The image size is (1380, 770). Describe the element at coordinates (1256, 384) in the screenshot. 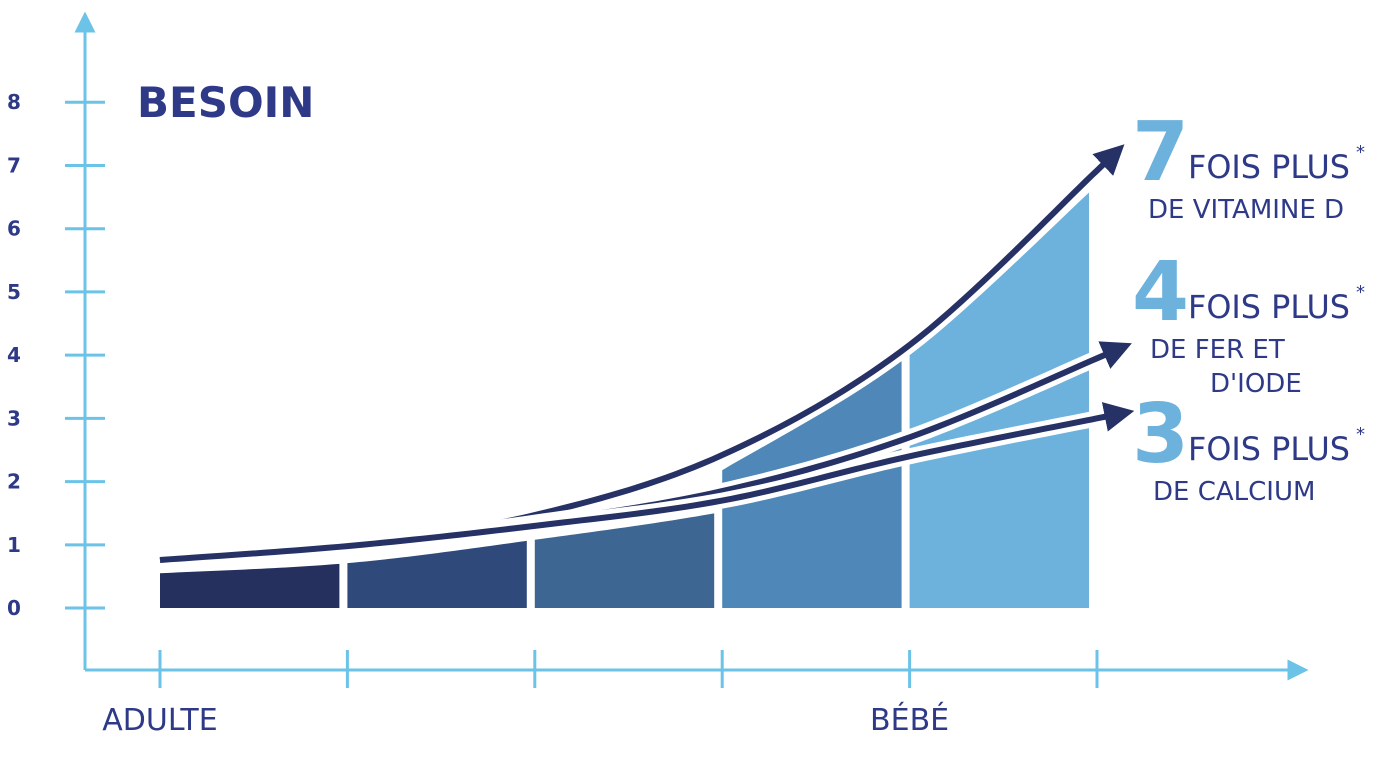

I see `annotation-detail: D'IODE` at that location.